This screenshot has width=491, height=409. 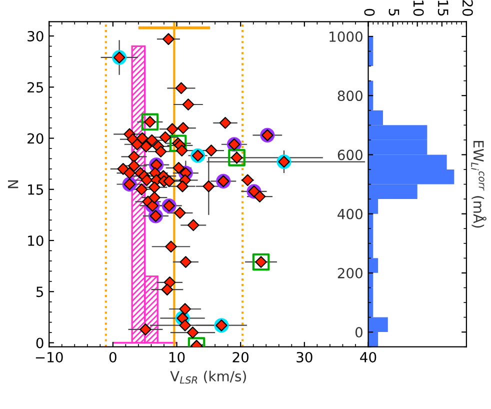 What do you see at coordinates (443, 8) in the screenshot?
I see `x-tick-label: 15` at bounding box center [443, 8].